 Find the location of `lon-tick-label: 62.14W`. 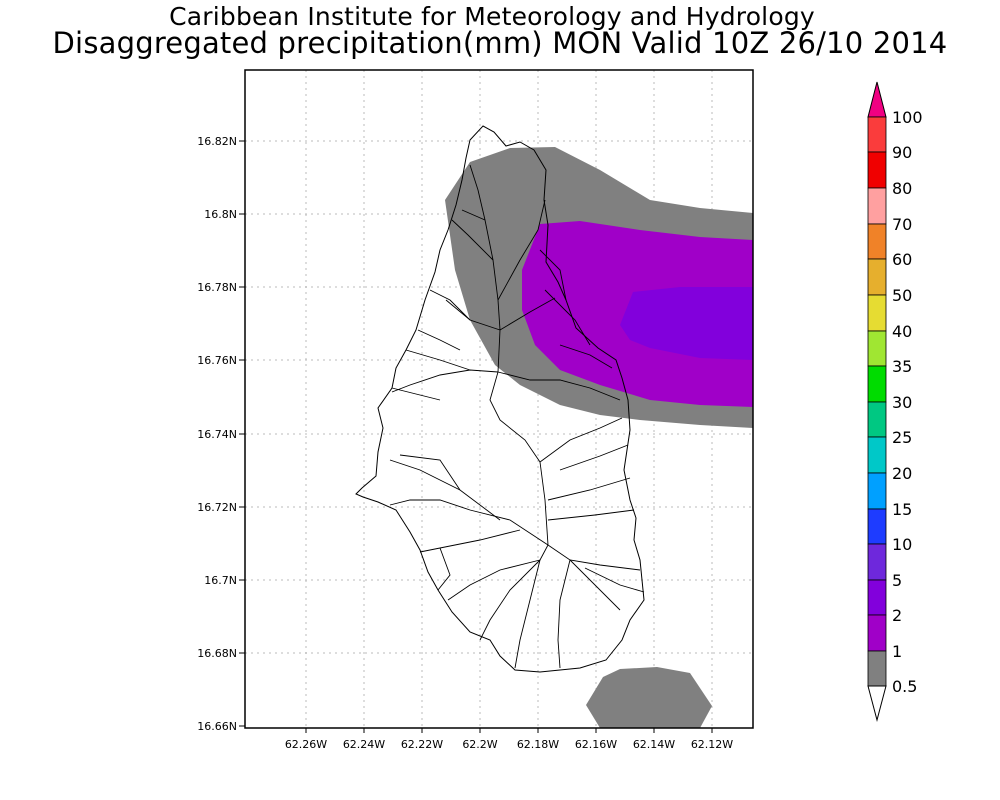

lon-tick-label: 62.14W is located at coordinates (654, 744).